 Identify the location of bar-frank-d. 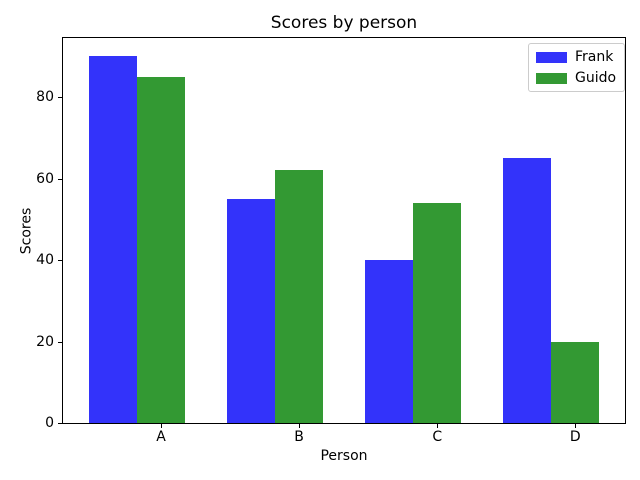
(527, 290).